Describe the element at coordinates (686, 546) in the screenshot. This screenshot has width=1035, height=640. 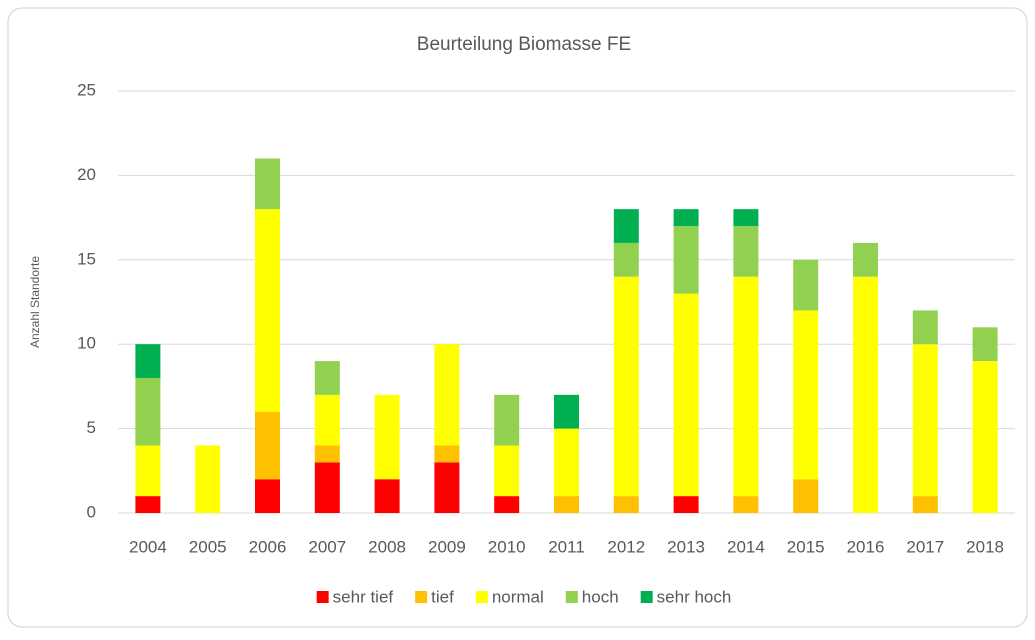
I see `x-tick-label: 2013` at that location.